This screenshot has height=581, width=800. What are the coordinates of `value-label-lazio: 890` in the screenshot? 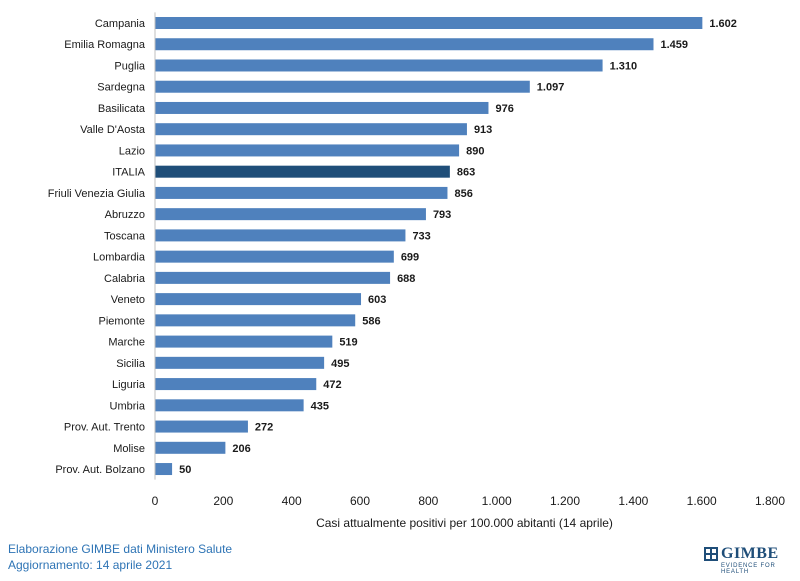 It's located at (475, 151).